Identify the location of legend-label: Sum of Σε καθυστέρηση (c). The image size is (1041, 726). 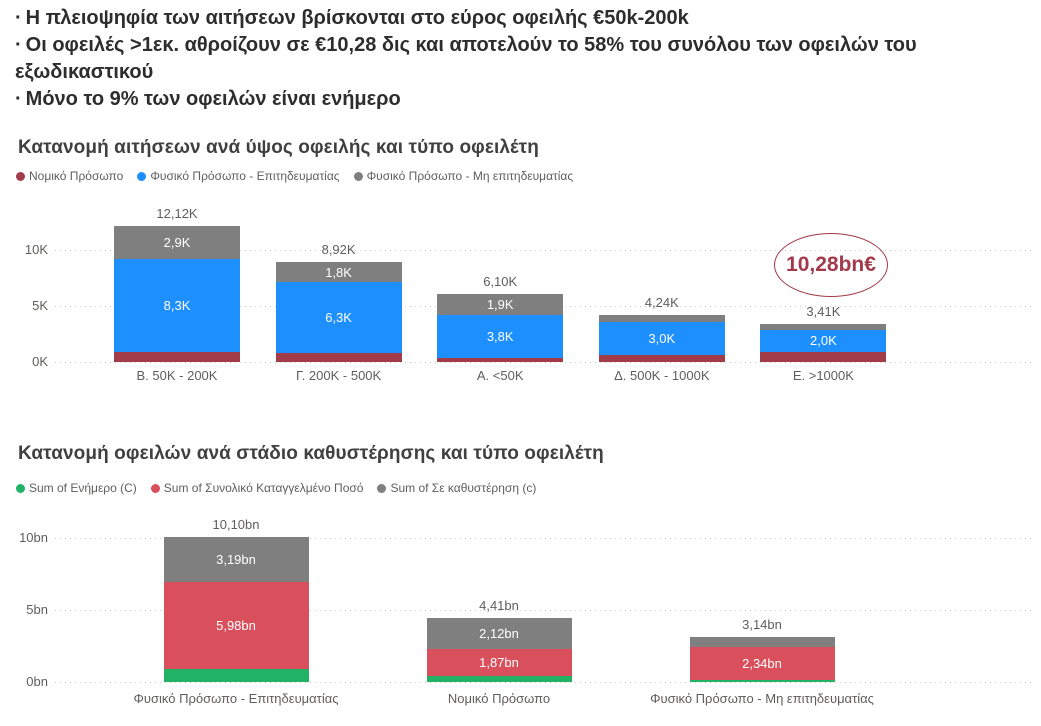
(463, 488).